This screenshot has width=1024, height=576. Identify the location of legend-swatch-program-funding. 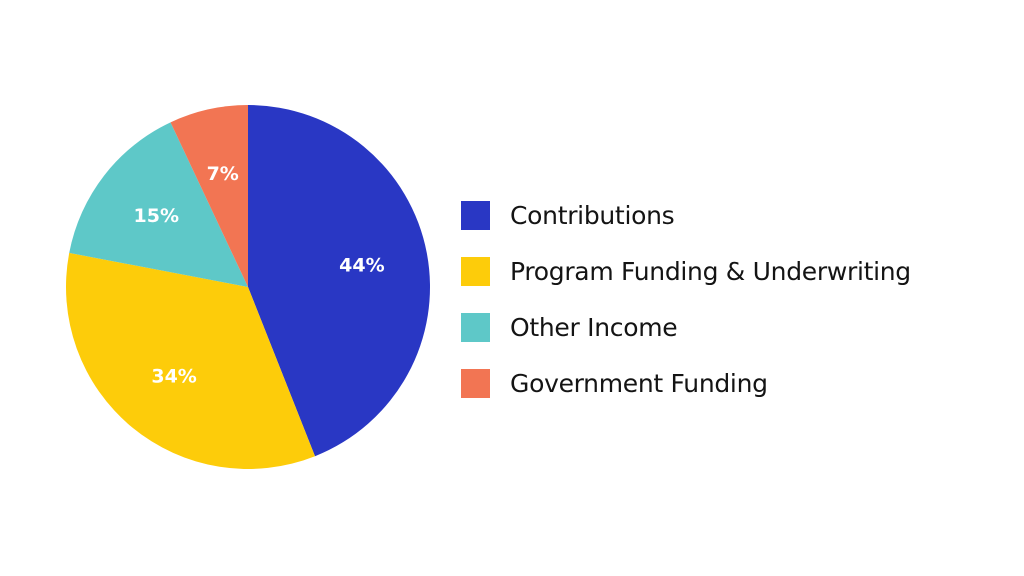
(475, 271).